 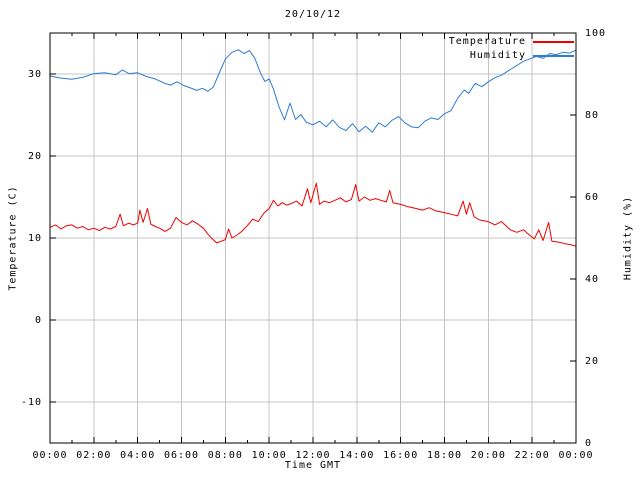 I want to click on svg-text: 40, so click(x=592, y=279).